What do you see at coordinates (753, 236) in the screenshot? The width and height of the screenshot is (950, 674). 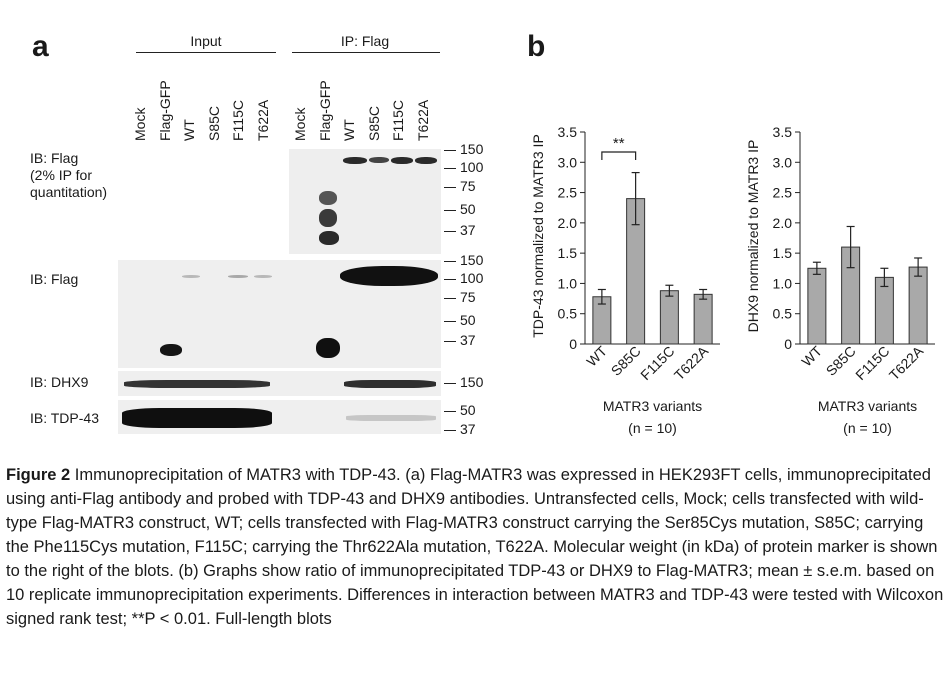 I see `y-axis-label: DHX9 normalized to MATR3 IP` at bounding box center [753, 236].